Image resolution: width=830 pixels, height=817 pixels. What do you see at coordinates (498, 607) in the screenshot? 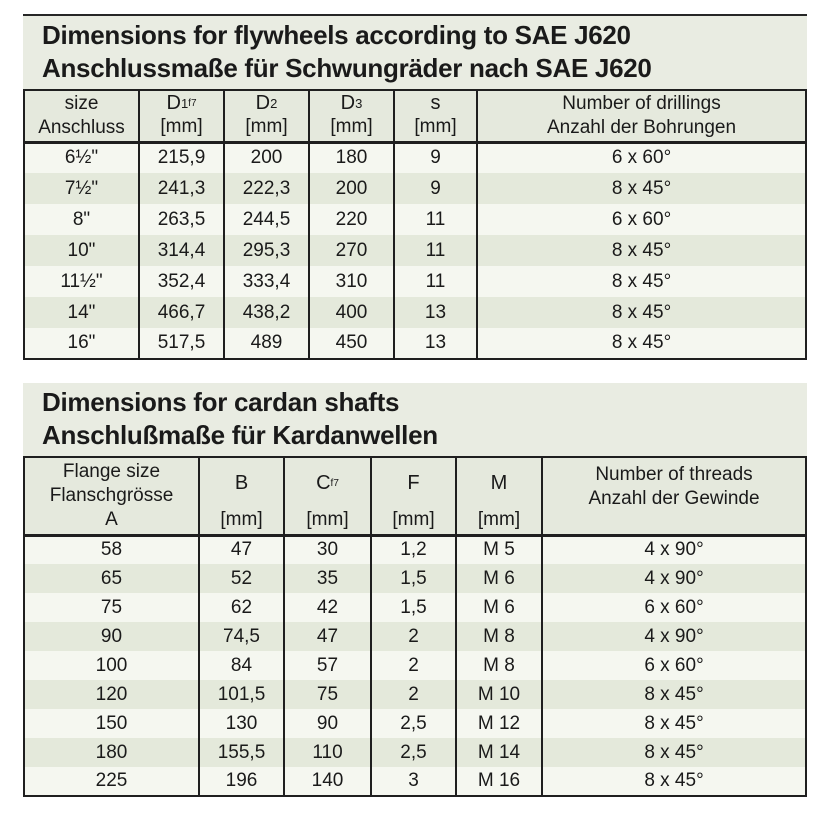
I see `table-cell: M 6` at bounding box center [498, 607].